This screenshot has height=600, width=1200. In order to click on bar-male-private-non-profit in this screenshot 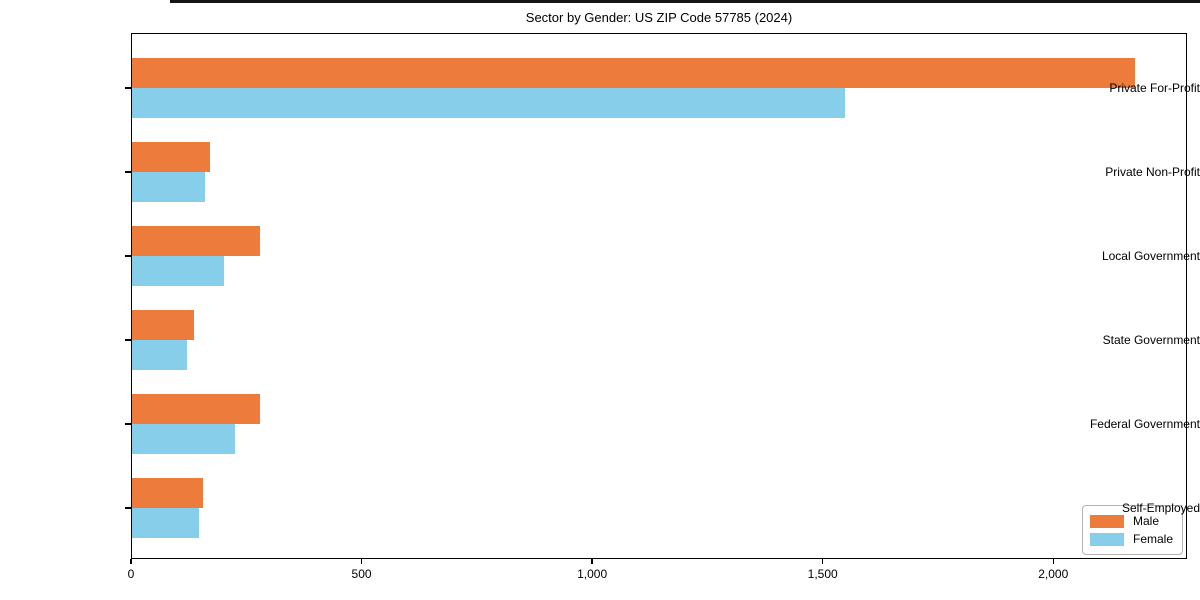, I will do `click(171, 156)`.